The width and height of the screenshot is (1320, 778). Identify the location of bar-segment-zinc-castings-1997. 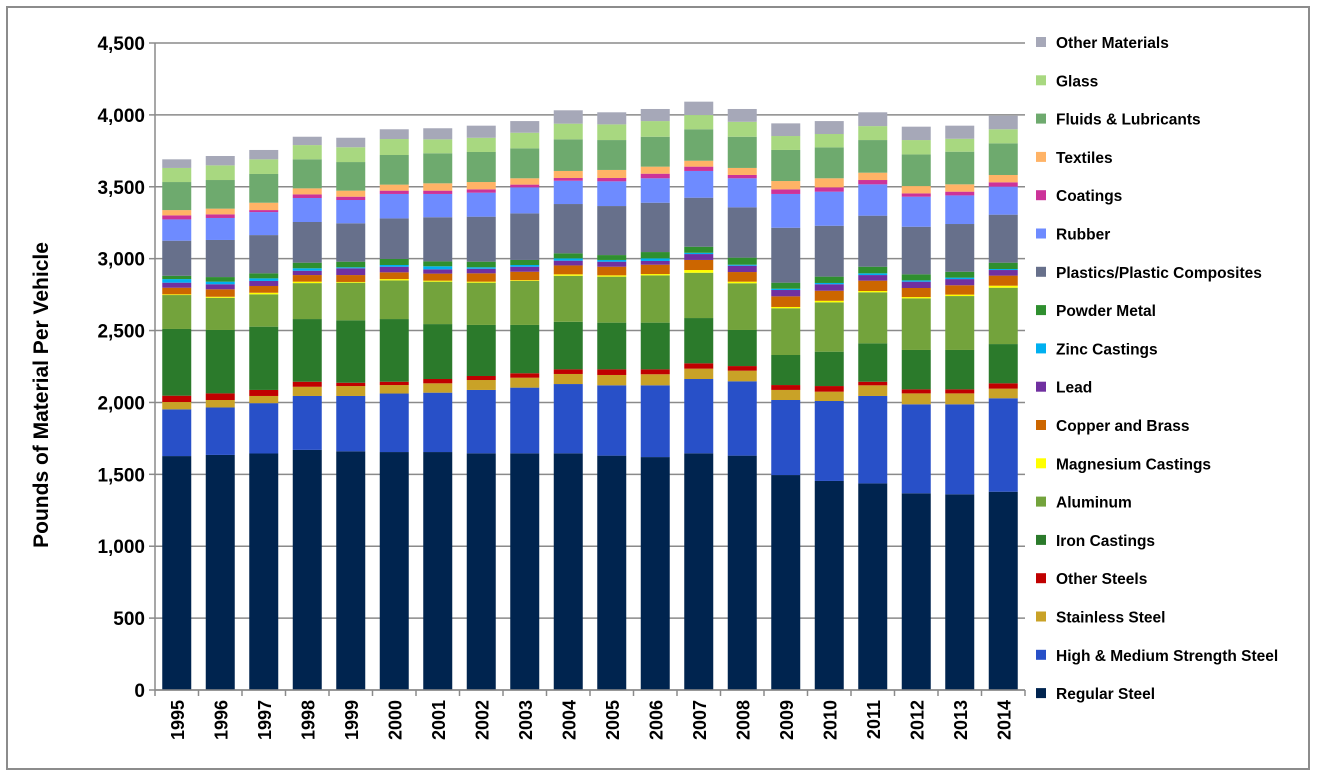
(264, 279).